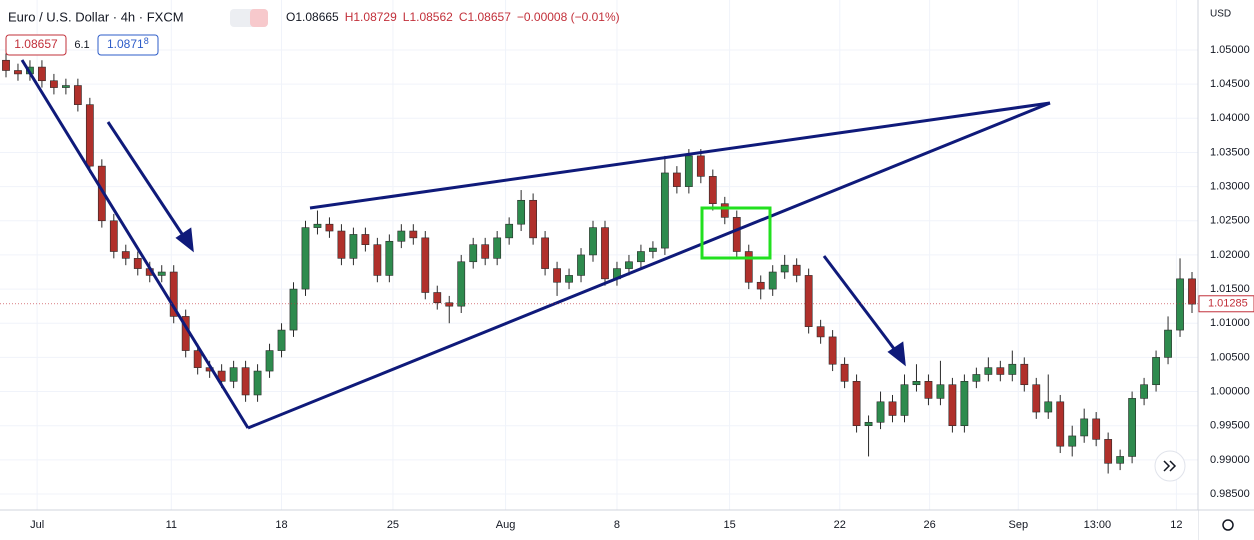 The width and height of the screenshot is (1254, 540). What do you see at coordinates (96, 16) in the screenshot?
I see `symbol-title: Euro / U.S. Dollar · 4h · FXCM` at bounding box center [96, 16].